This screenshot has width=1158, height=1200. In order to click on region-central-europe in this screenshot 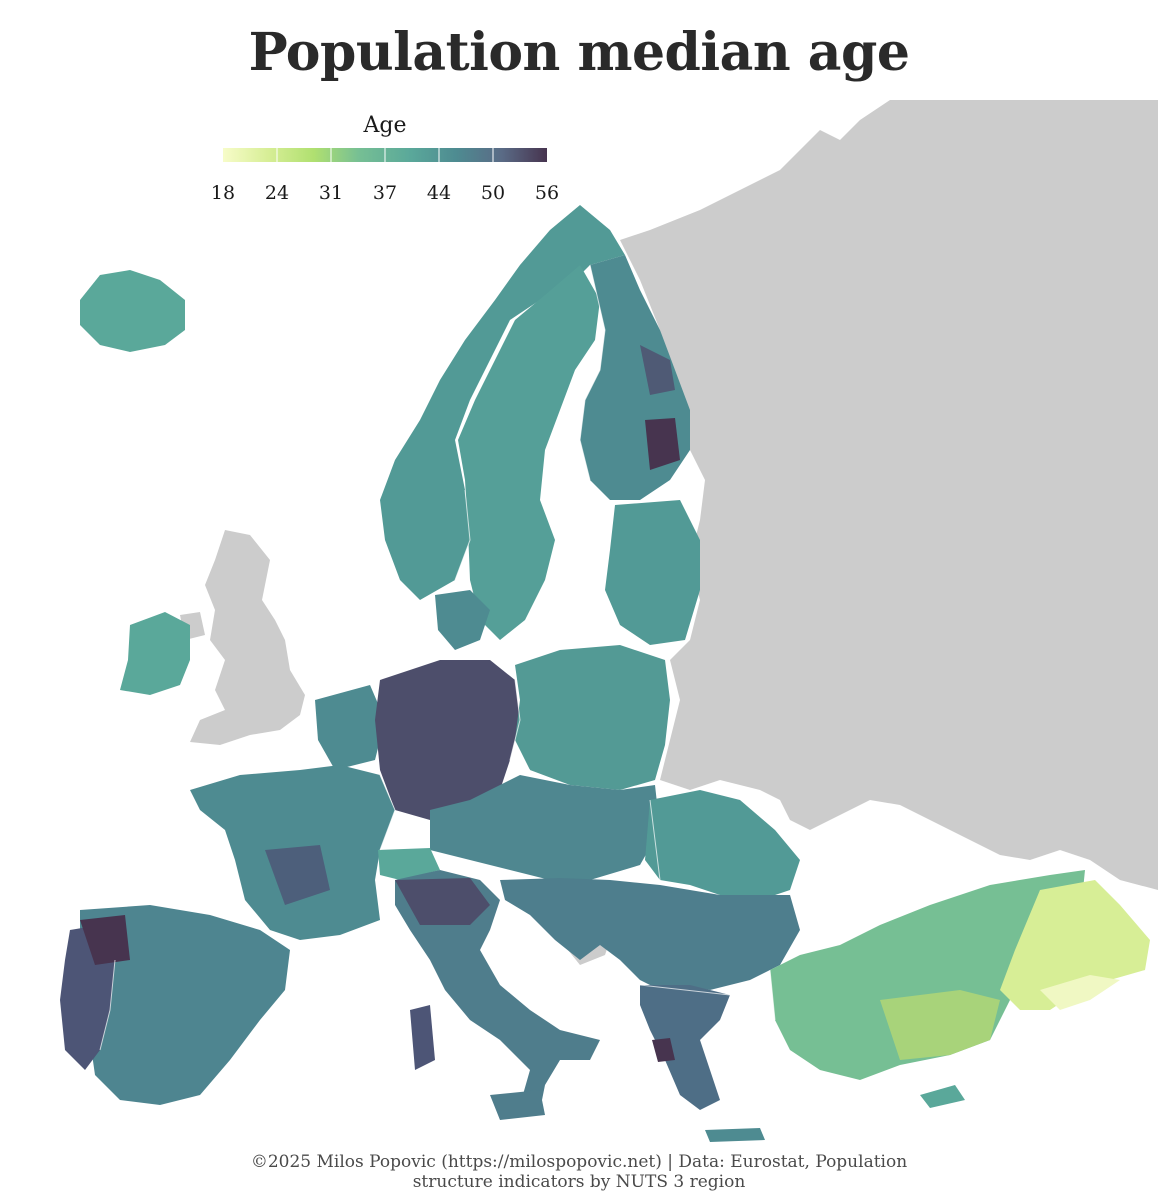, I will do `click(545, 827)`.